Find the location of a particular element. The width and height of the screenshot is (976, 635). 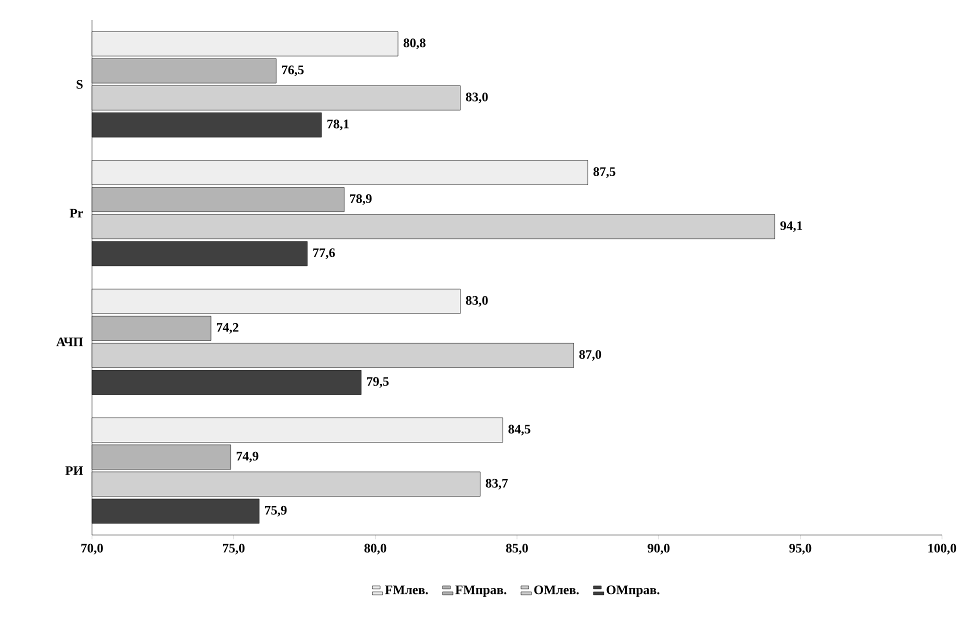

data-label: 84,5 is located at coordinates (519, 430).